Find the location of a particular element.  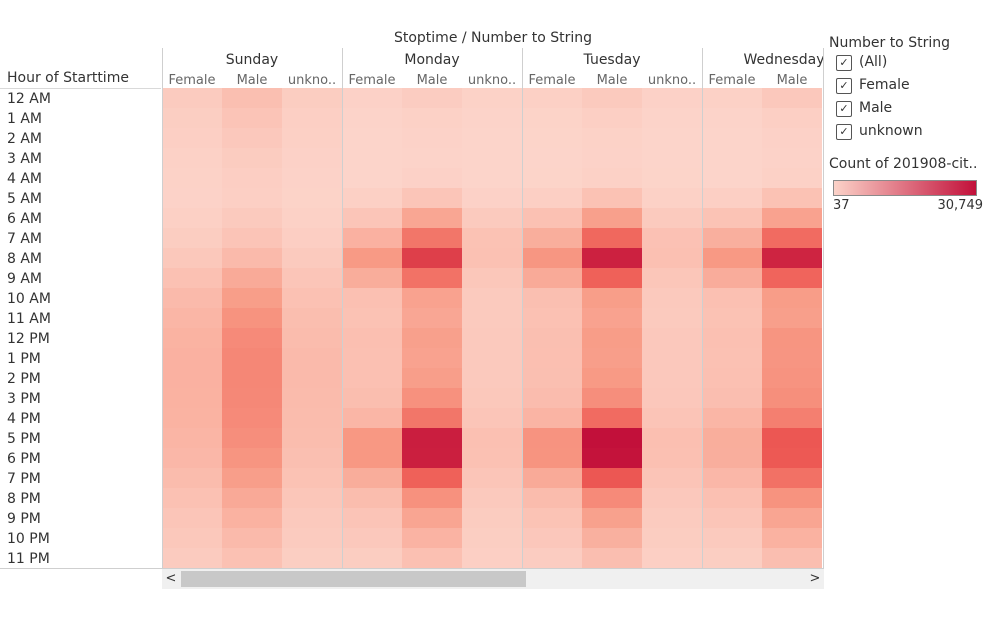

row-label: 3 AM is located at coordinates (24, 159).